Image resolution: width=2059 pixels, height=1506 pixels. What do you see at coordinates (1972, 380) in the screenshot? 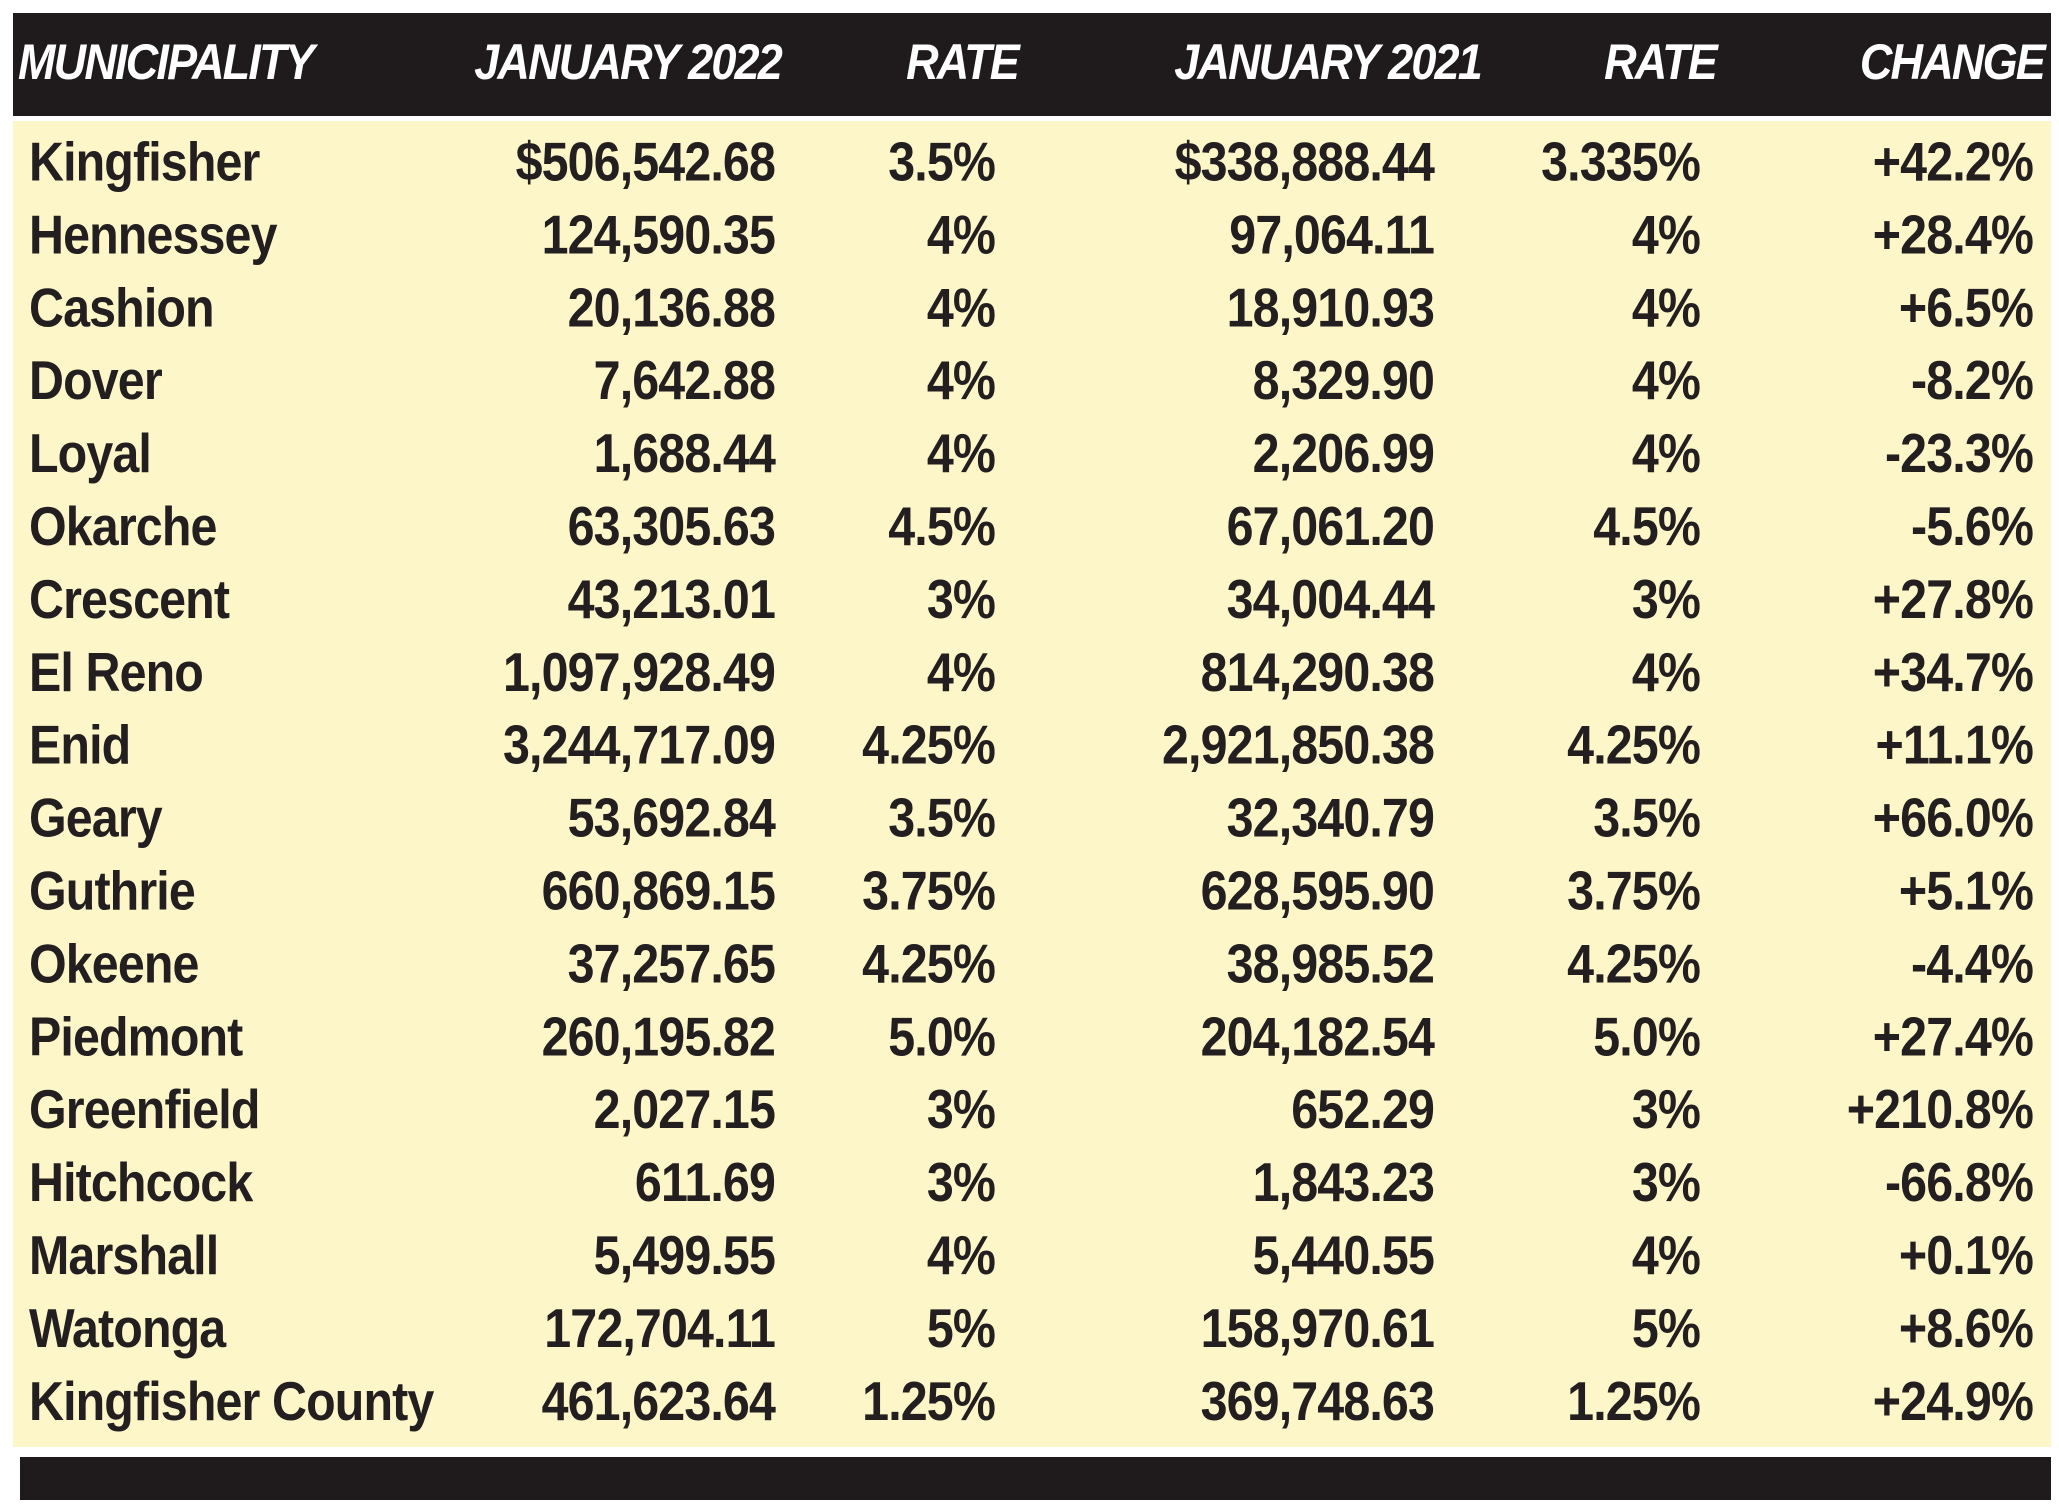
I see `change-group: -8.2%` at bounding box center [1972, 380].